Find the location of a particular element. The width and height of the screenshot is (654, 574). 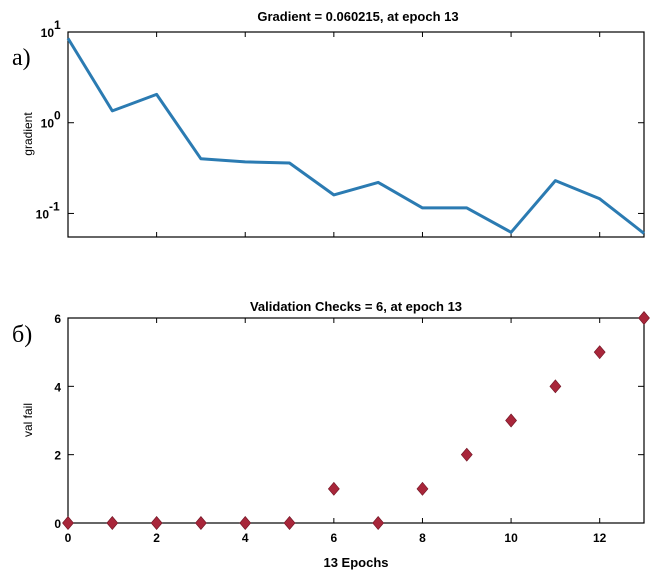

validation-x-tick-label: 10 is located at coordinates (511, 538).